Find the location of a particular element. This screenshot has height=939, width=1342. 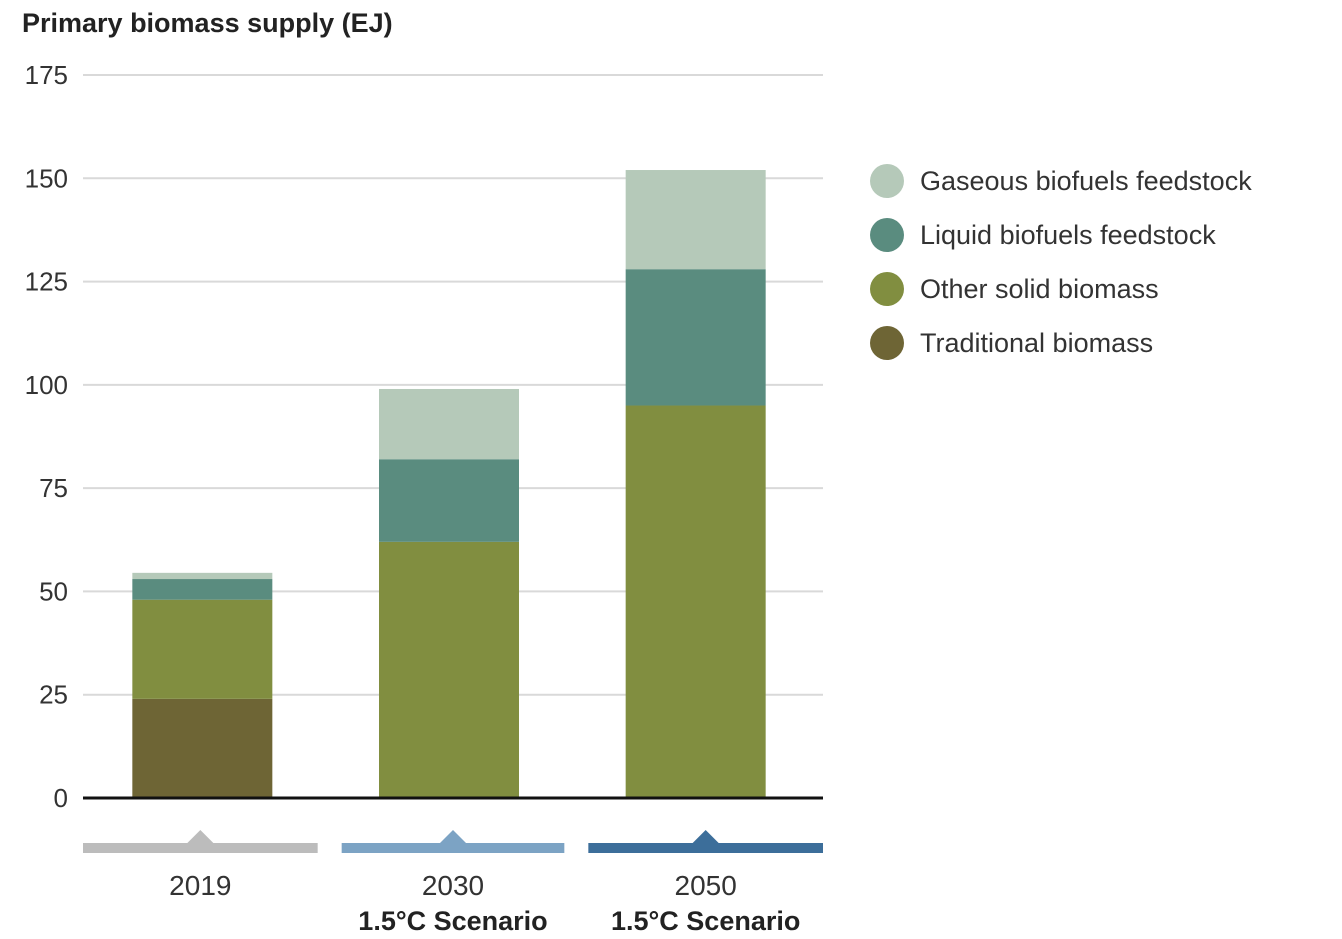

category-markers is located at coordinates (453, 841).